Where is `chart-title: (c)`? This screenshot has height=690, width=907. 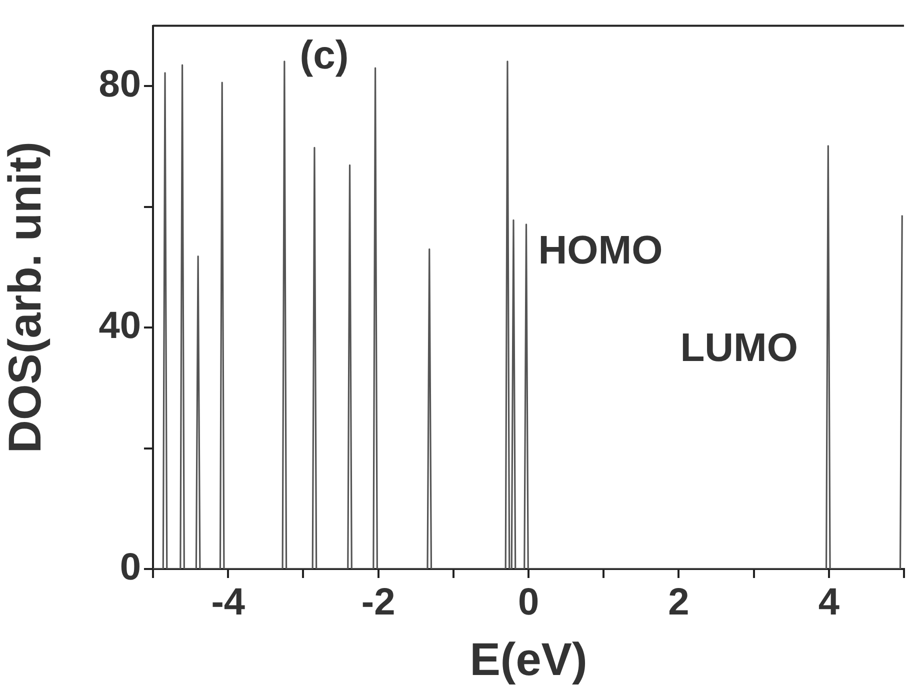
chart-title: (c) is located at coordinates (324, 55).